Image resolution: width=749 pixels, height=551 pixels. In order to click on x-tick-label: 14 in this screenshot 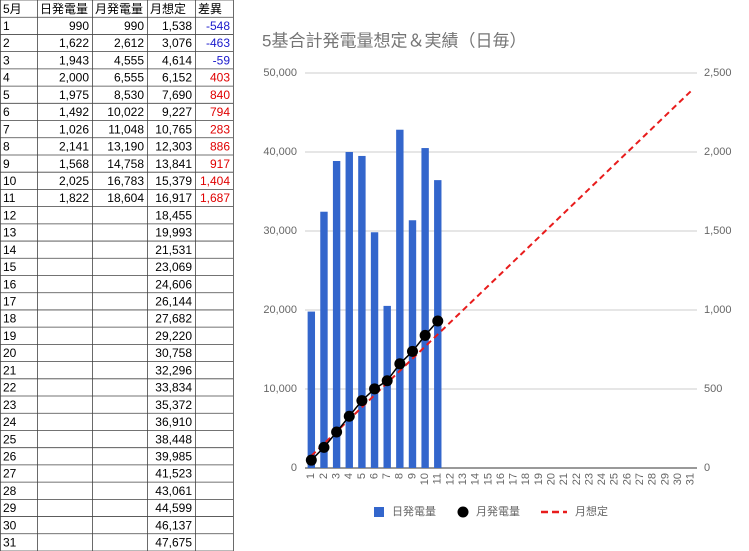, I will do `click(476, 479)`.